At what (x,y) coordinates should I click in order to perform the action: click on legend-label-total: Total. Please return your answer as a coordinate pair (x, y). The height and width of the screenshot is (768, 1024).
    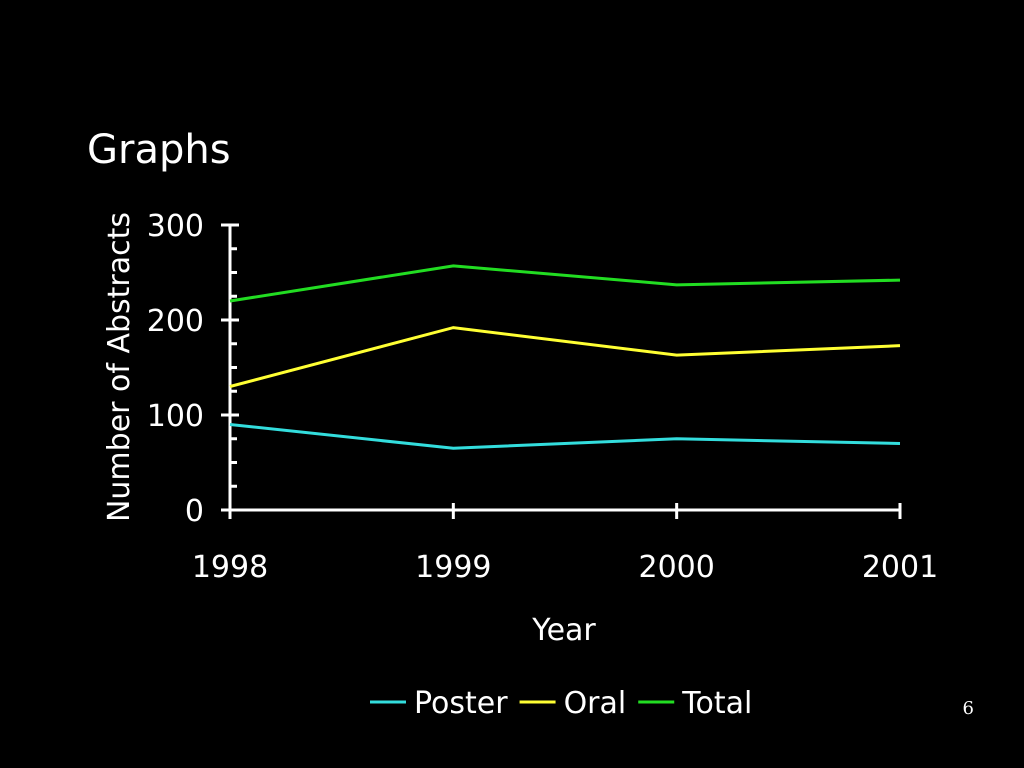
    Looking at the image, I should click on (716, 703).